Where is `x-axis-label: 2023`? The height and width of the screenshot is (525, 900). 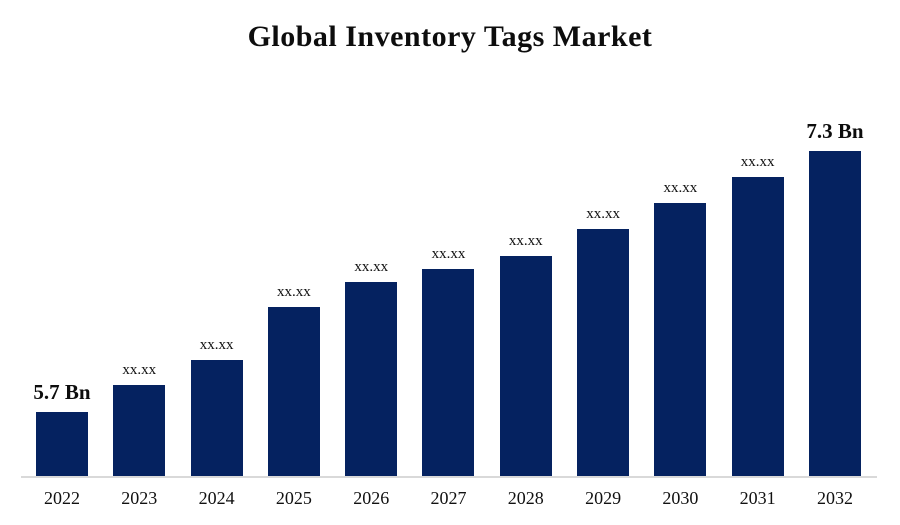 x-axis-label: 2023 is located at coordinates (139, 498).